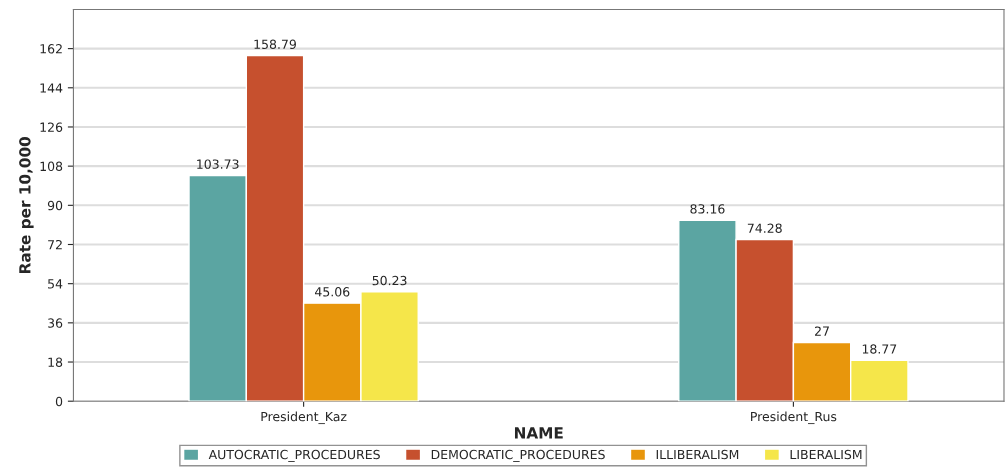 The height and width of the screenshot is (472, 1006). Describe the element at coordinates (822, 331) in the screenshot. I see `data-label: 27` at that location.